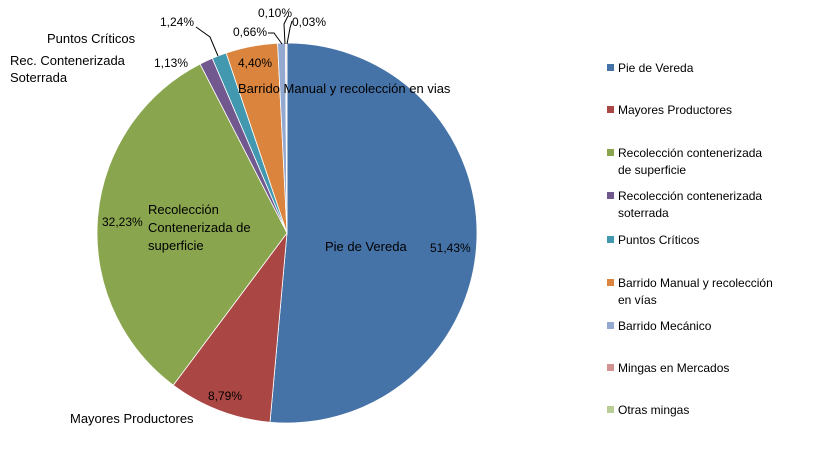 The height and width of the screenshot is (468, 821). I want to click on category-label-recoleccion-superficie-line-2: Contenerizada de, so click(199, 227).